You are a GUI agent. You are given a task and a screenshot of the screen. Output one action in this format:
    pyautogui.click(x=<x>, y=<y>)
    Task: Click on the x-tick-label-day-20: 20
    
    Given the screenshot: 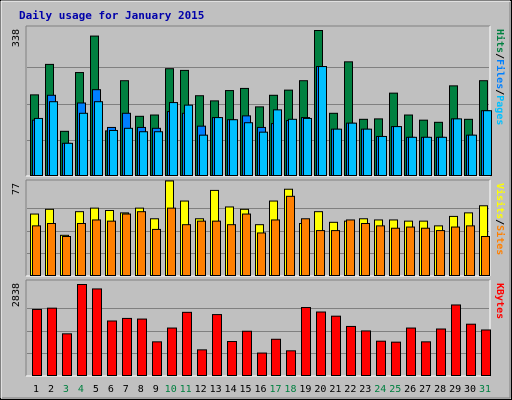 What is the action you would take?
    pyautogui.click(x=320, y=389)
    